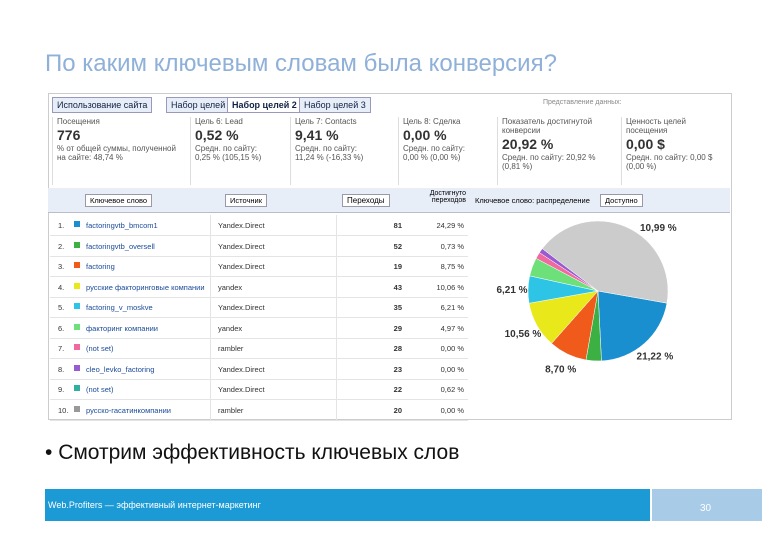  Describe the element at coordinates (655, 356) in the screenshot. I see `slice-label: 21,22 %` at that location.